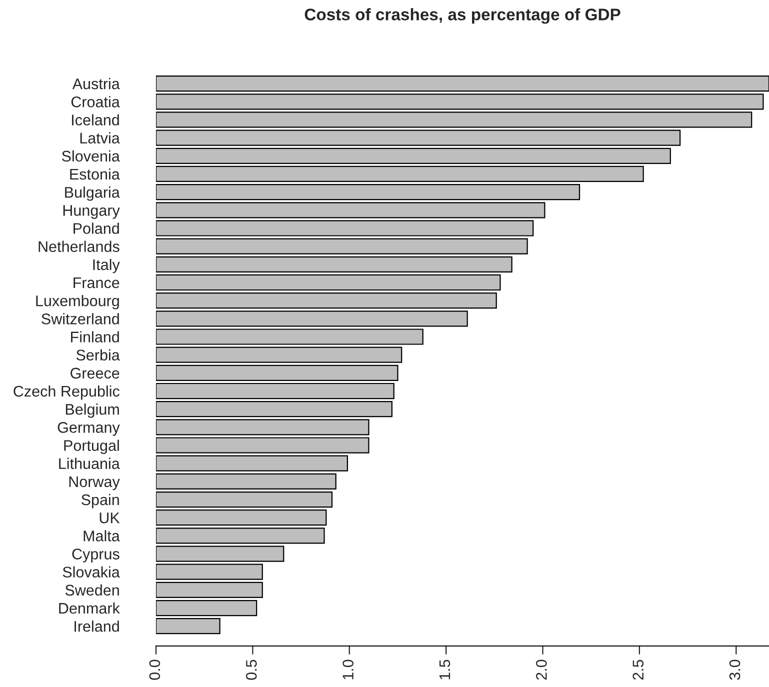 The width and height of the screenshot is (769, 687). Describe the element at coordinates (110, 518) in the screenshot. I see `y-tick-label: UK` at that location.